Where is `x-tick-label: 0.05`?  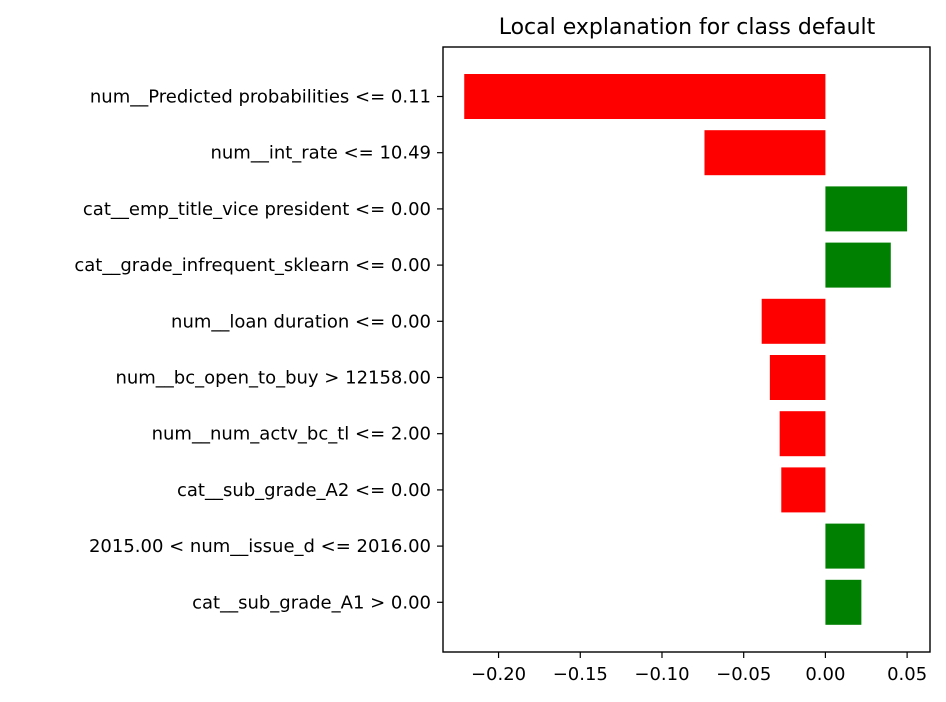
x-tick-label: 0.05 is located at coordinates (907, 674).